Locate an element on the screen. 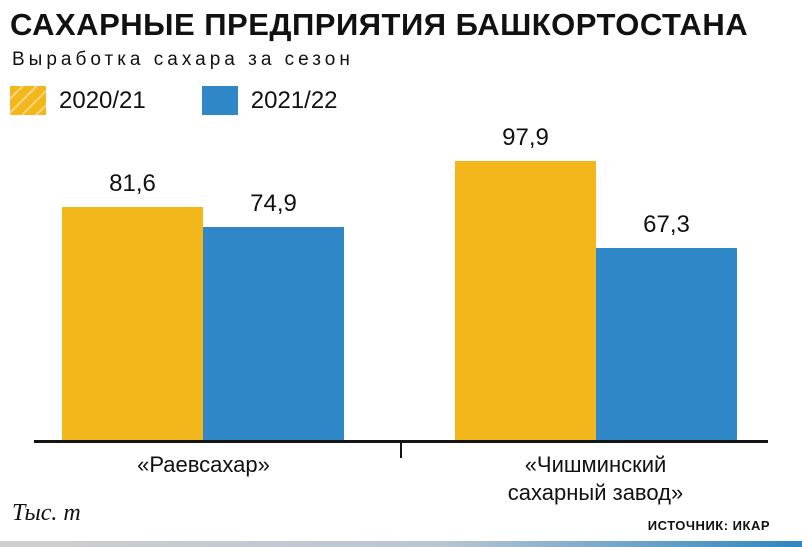  bar-value-label: 97,9 is located at coordinates (525, 137).